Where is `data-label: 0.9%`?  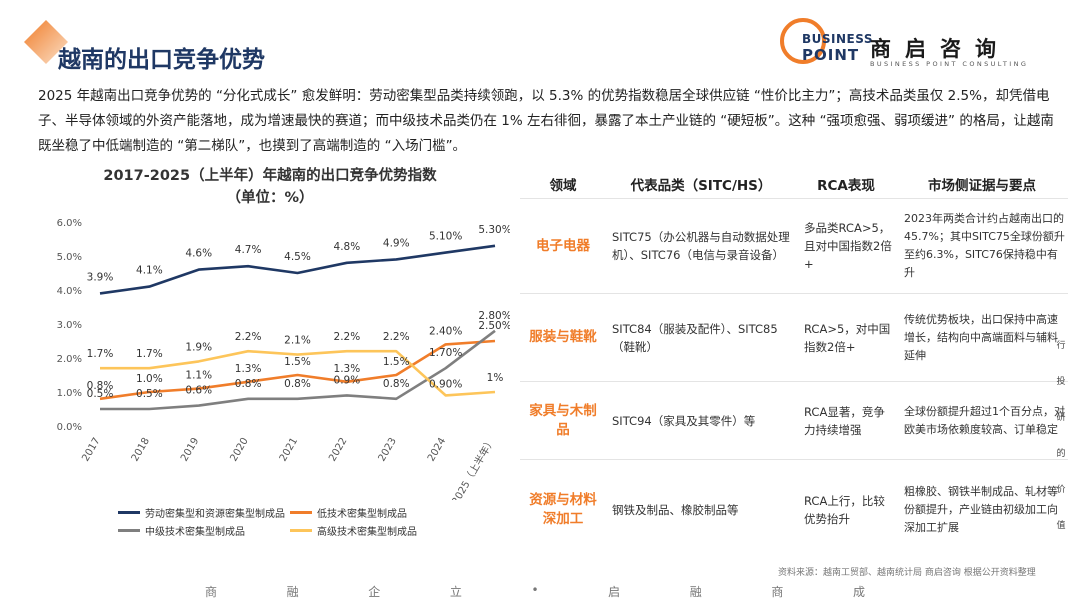 data-label: 0.9% is located at coordinates (347, 380).